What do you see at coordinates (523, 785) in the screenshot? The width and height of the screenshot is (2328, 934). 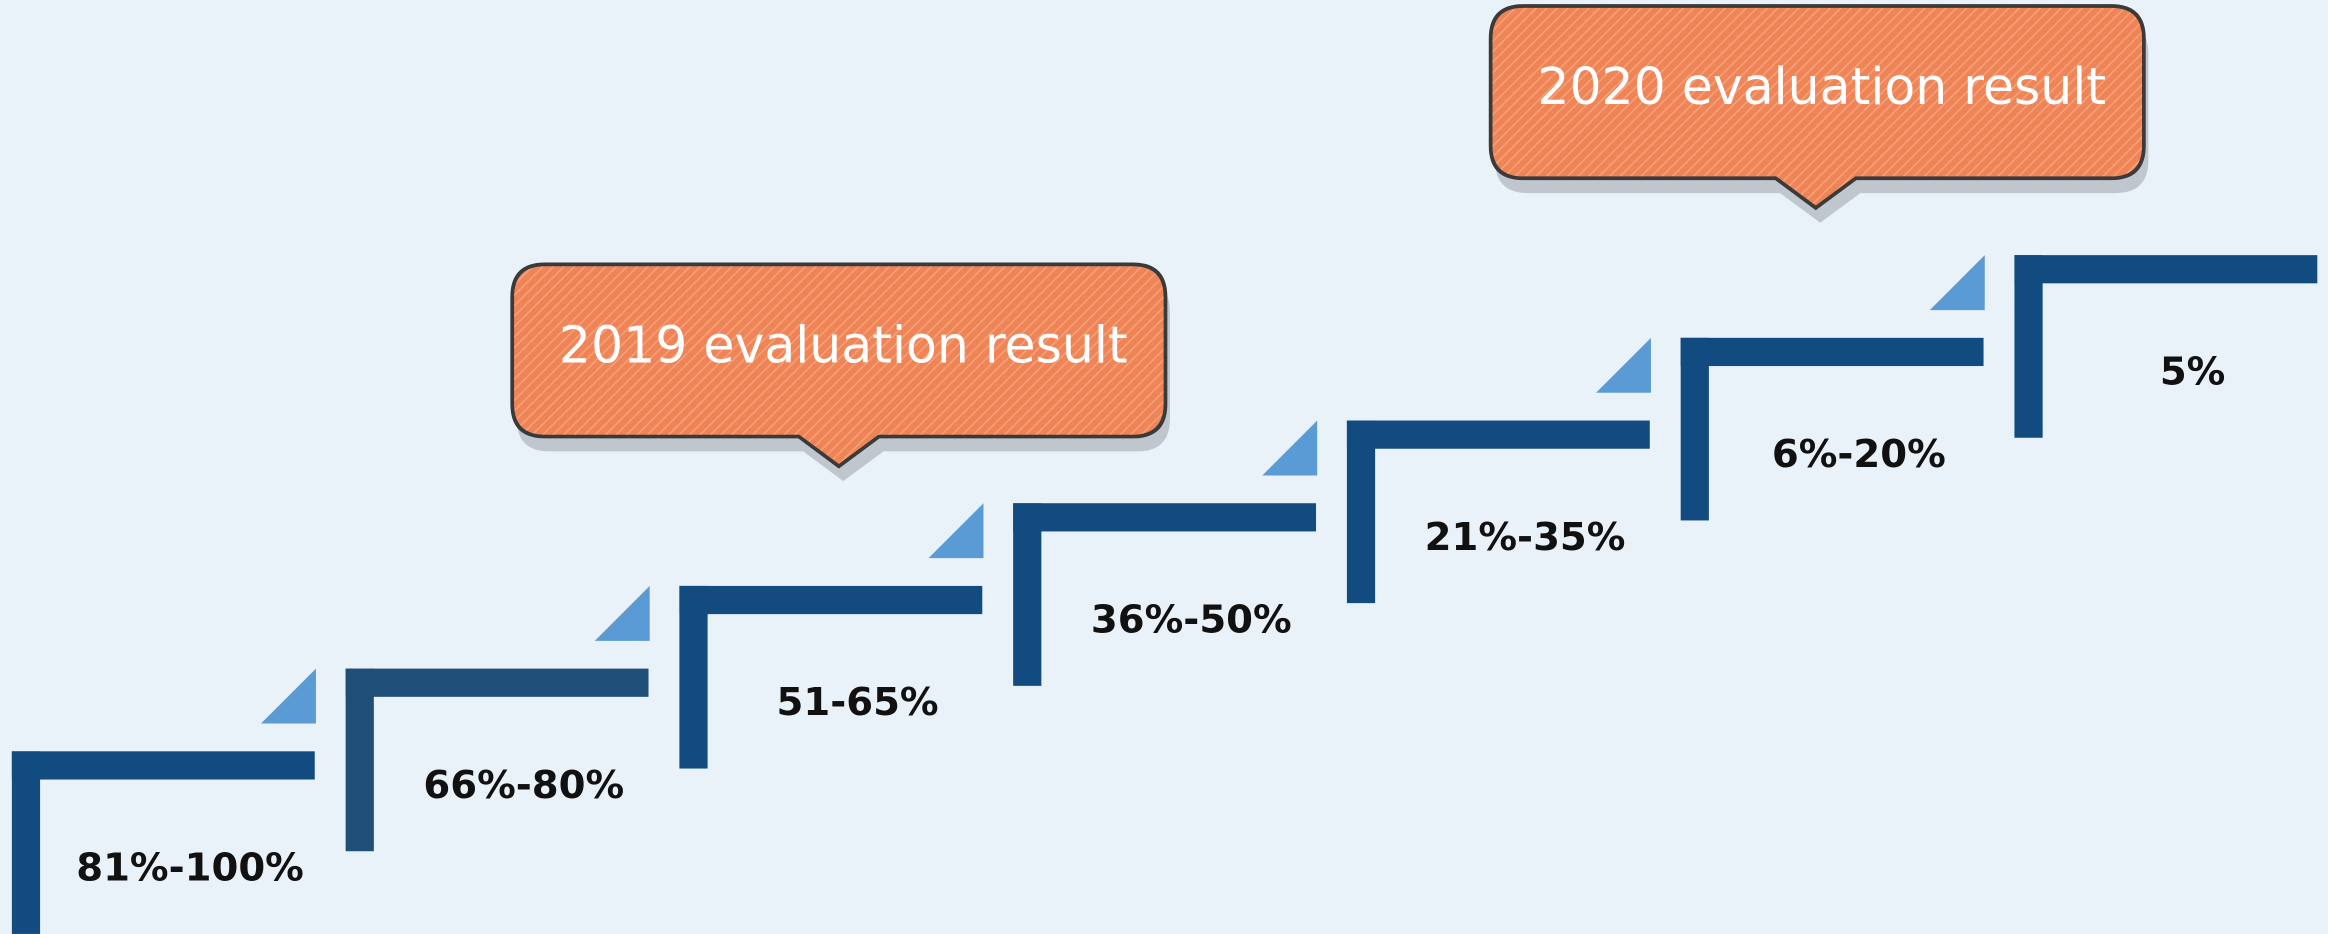 I see `step-label: 66%-80%` at bounding box center [523, 785].